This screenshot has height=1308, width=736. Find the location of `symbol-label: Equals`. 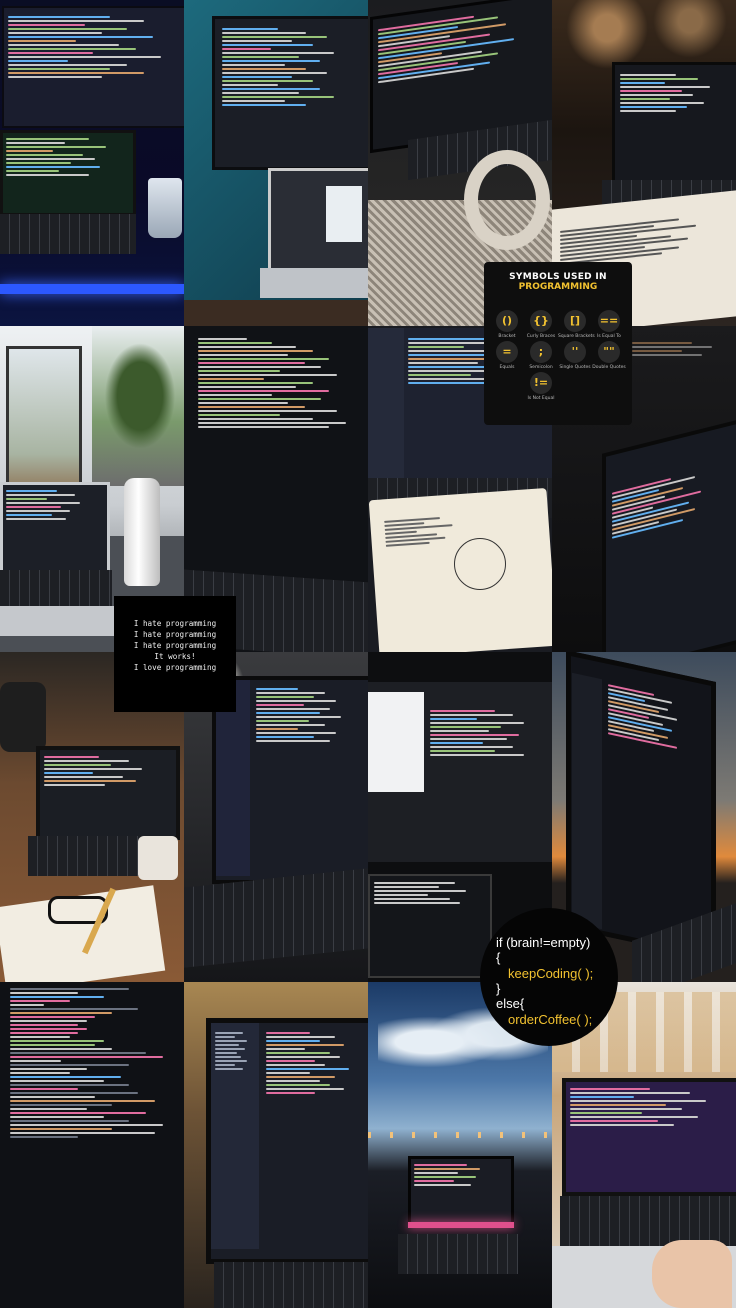

symbol-label: Equals is located at coordinates (507, 367).